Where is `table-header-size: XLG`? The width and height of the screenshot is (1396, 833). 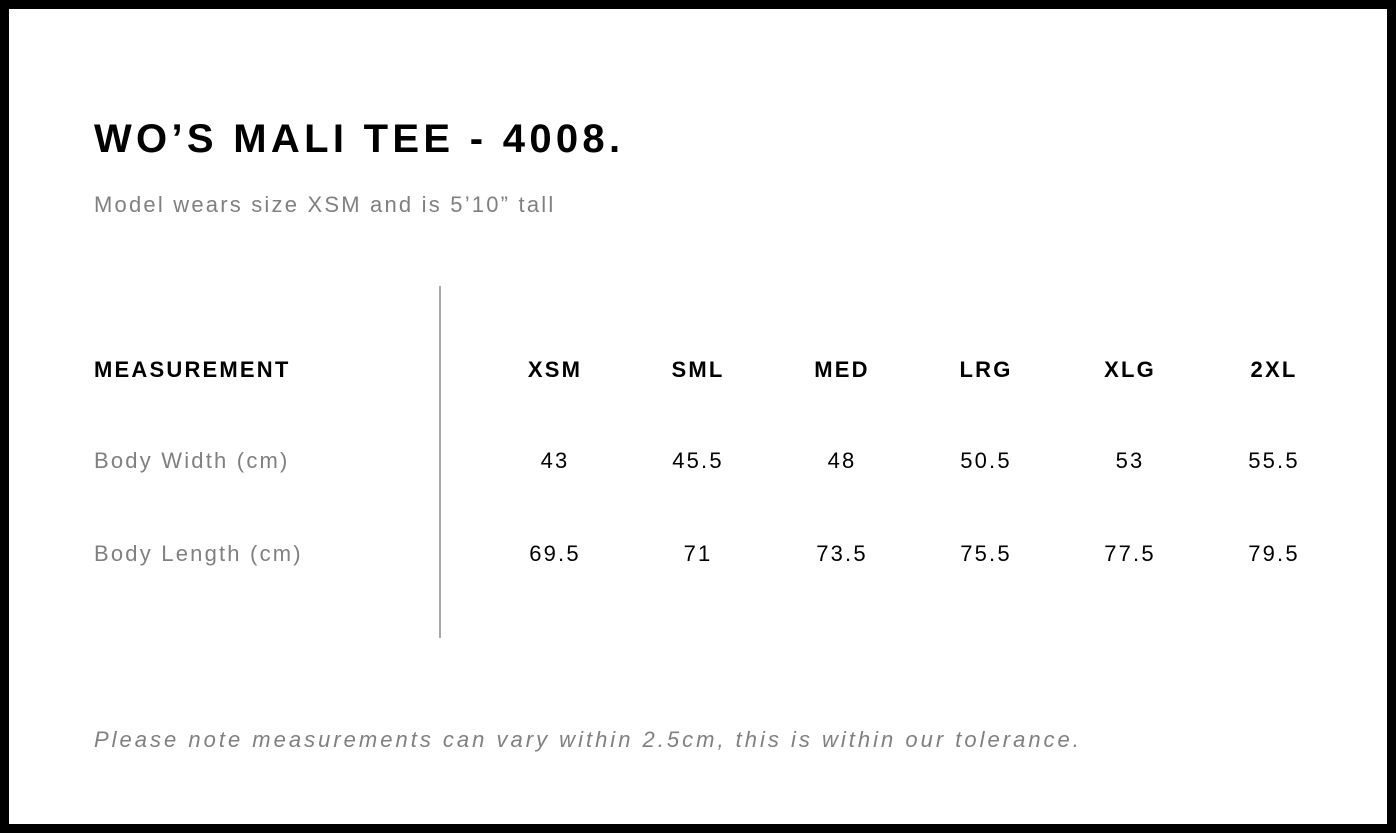
table-header-size: XLG is located at coordinates (1130, 369).